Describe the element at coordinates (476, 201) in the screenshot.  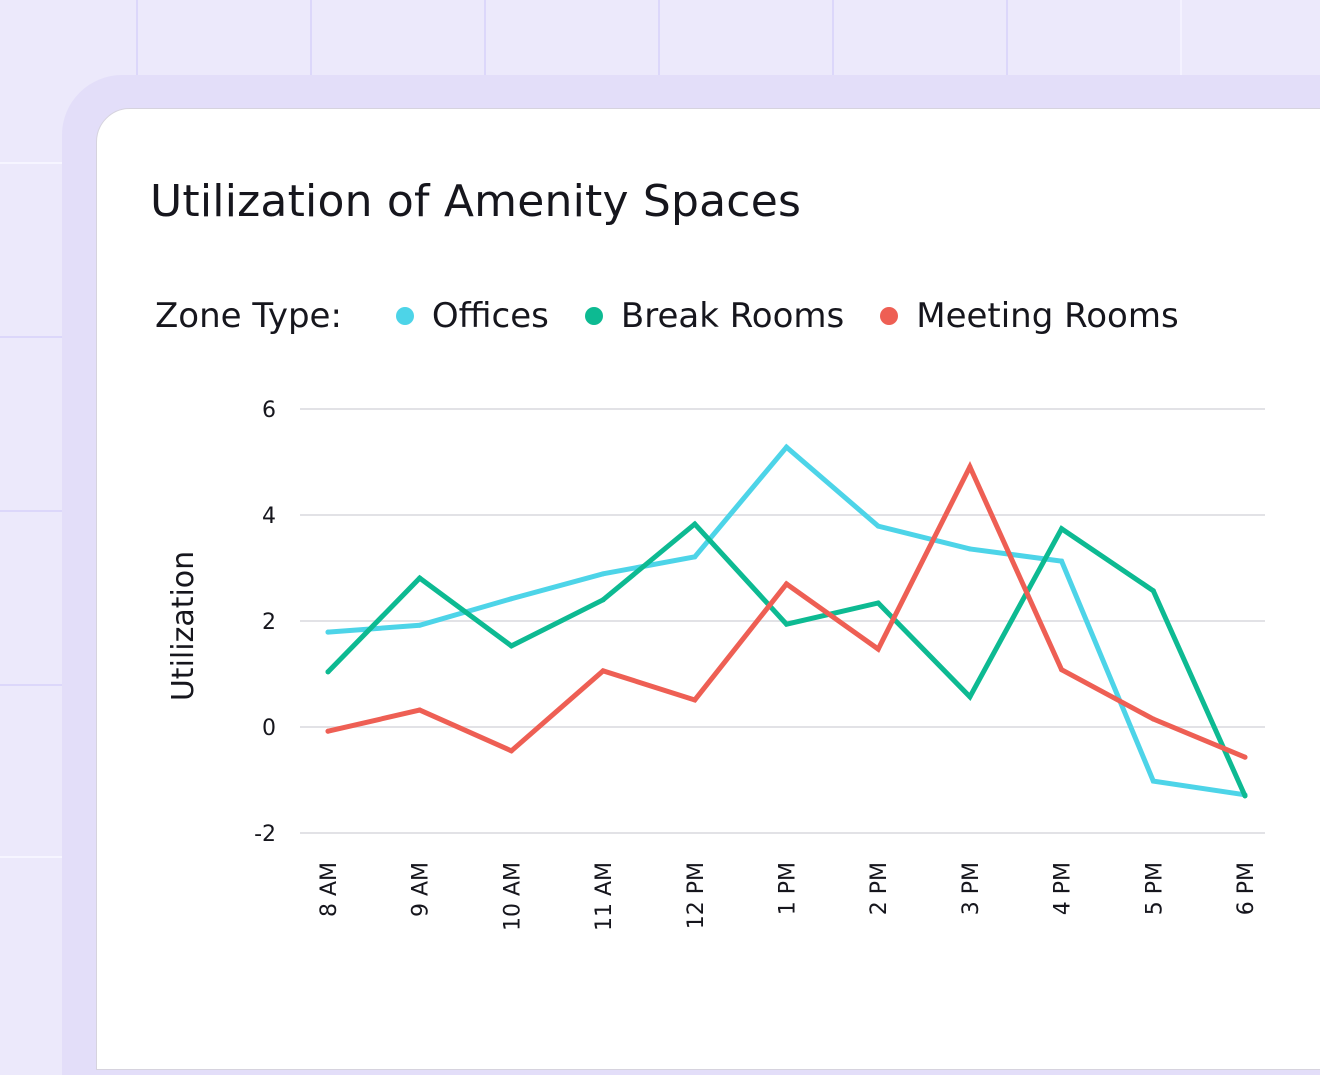
I see `chart-title: Utilization of Amenity Spaces` at that location.